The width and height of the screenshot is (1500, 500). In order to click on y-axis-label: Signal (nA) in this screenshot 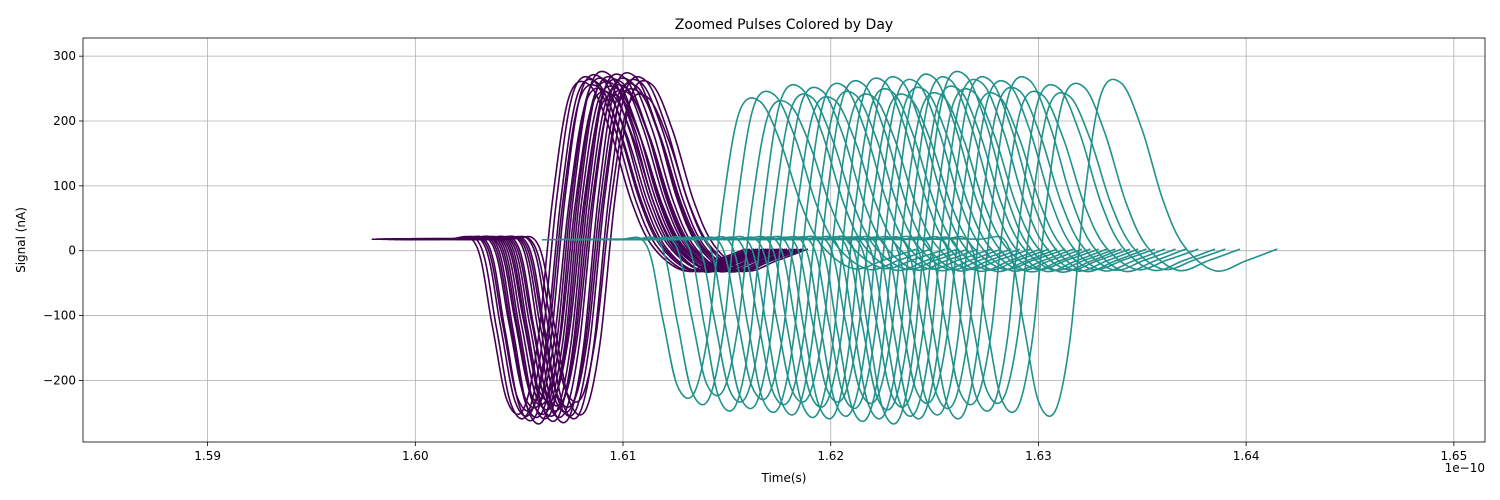, I will do `click(21, 240)`.